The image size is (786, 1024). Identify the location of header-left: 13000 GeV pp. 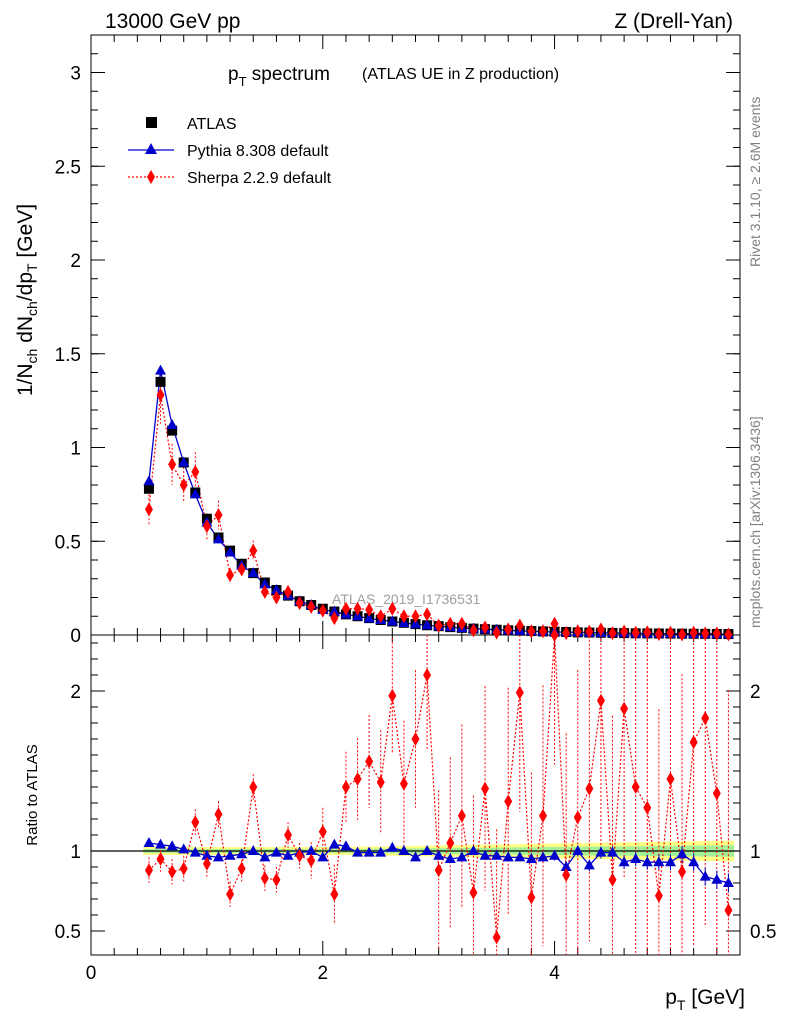
(172, 21).